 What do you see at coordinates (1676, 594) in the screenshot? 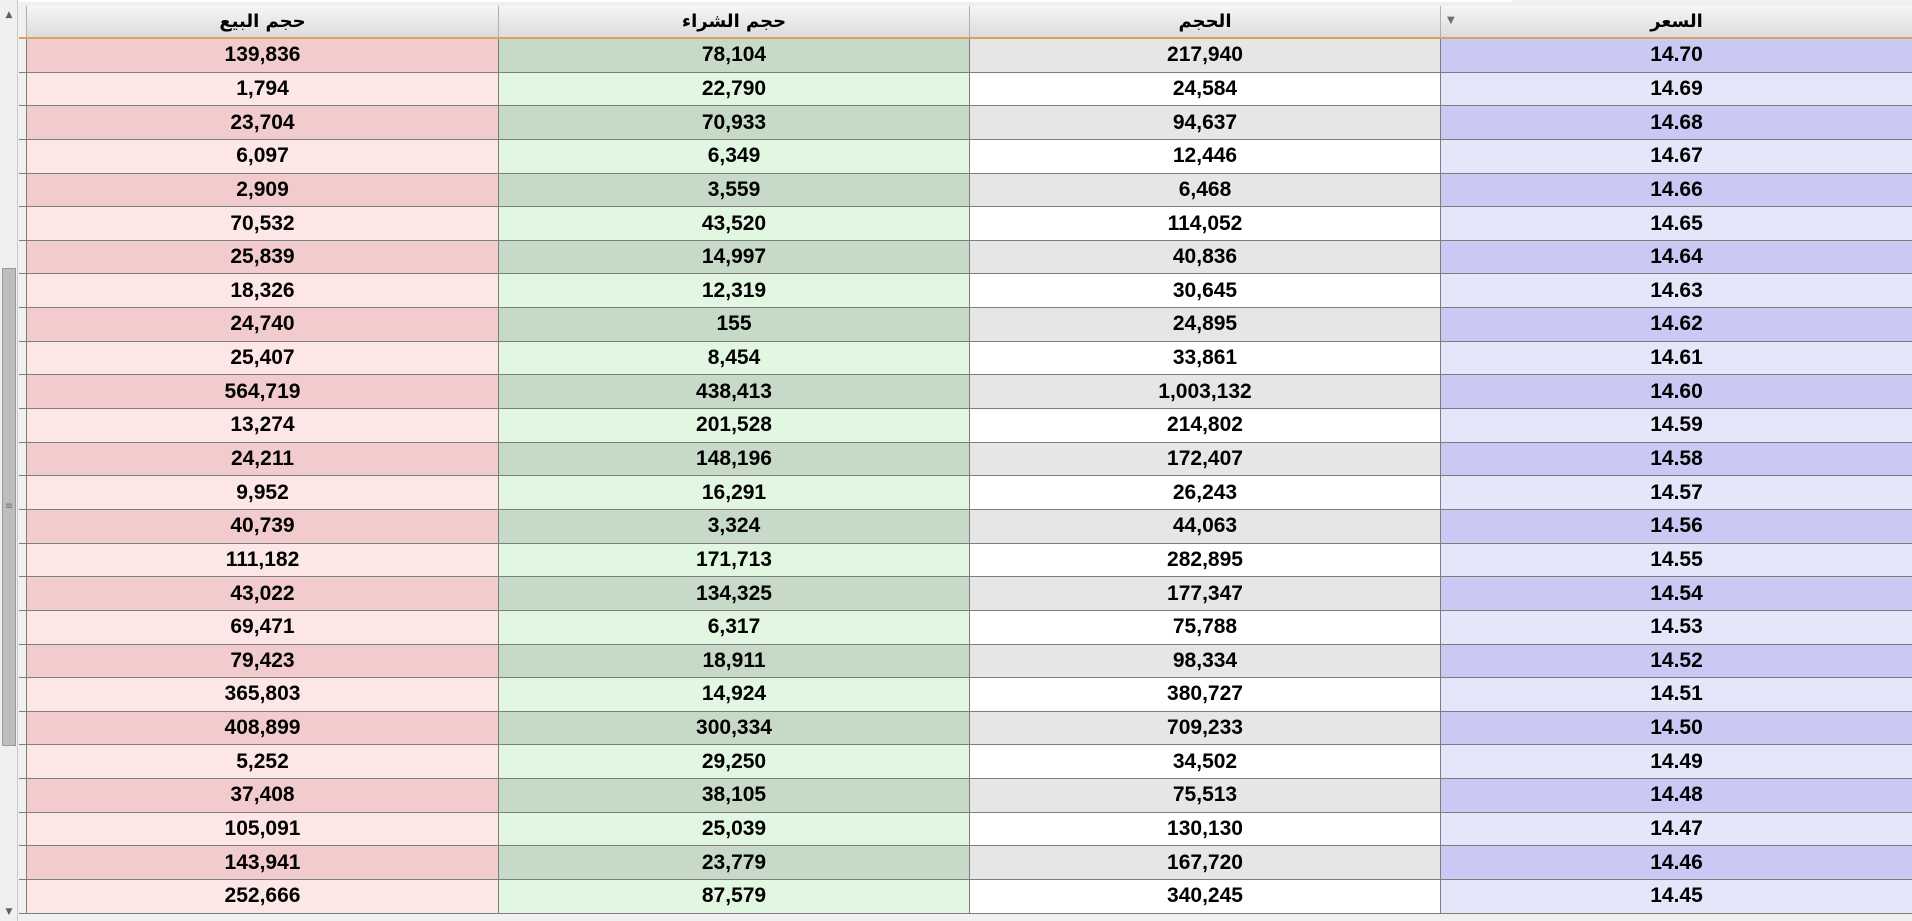
I see `price-cell: 14.54` at bounding box center [1676, 594].